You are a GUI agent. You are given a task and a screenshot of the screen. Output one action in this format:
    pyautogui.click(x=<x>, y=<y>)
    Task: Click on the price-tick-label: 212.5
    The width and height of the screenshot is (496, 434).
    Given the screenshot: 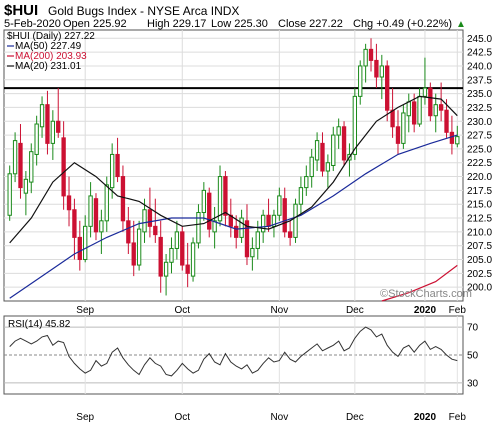 What is the action you would take?
    pyautogui.click(x=479, y=219)
    